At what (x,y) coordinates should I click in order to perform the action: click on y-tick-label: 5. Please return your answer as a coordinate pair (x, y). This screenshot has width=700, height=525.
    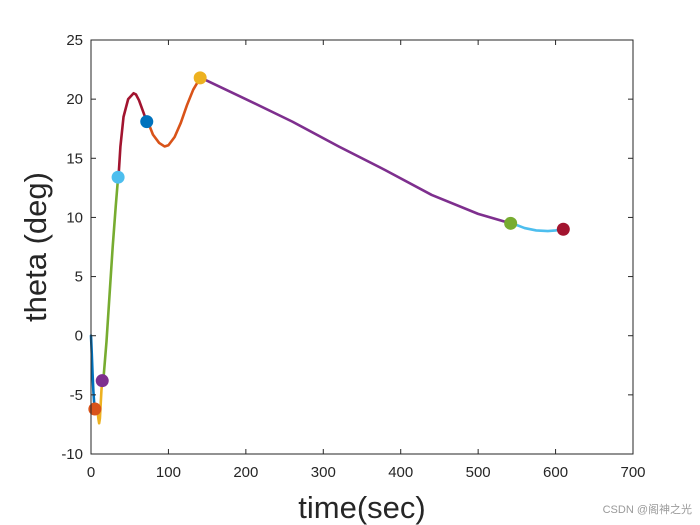
    Looking at the image, I should click on (79, 277).